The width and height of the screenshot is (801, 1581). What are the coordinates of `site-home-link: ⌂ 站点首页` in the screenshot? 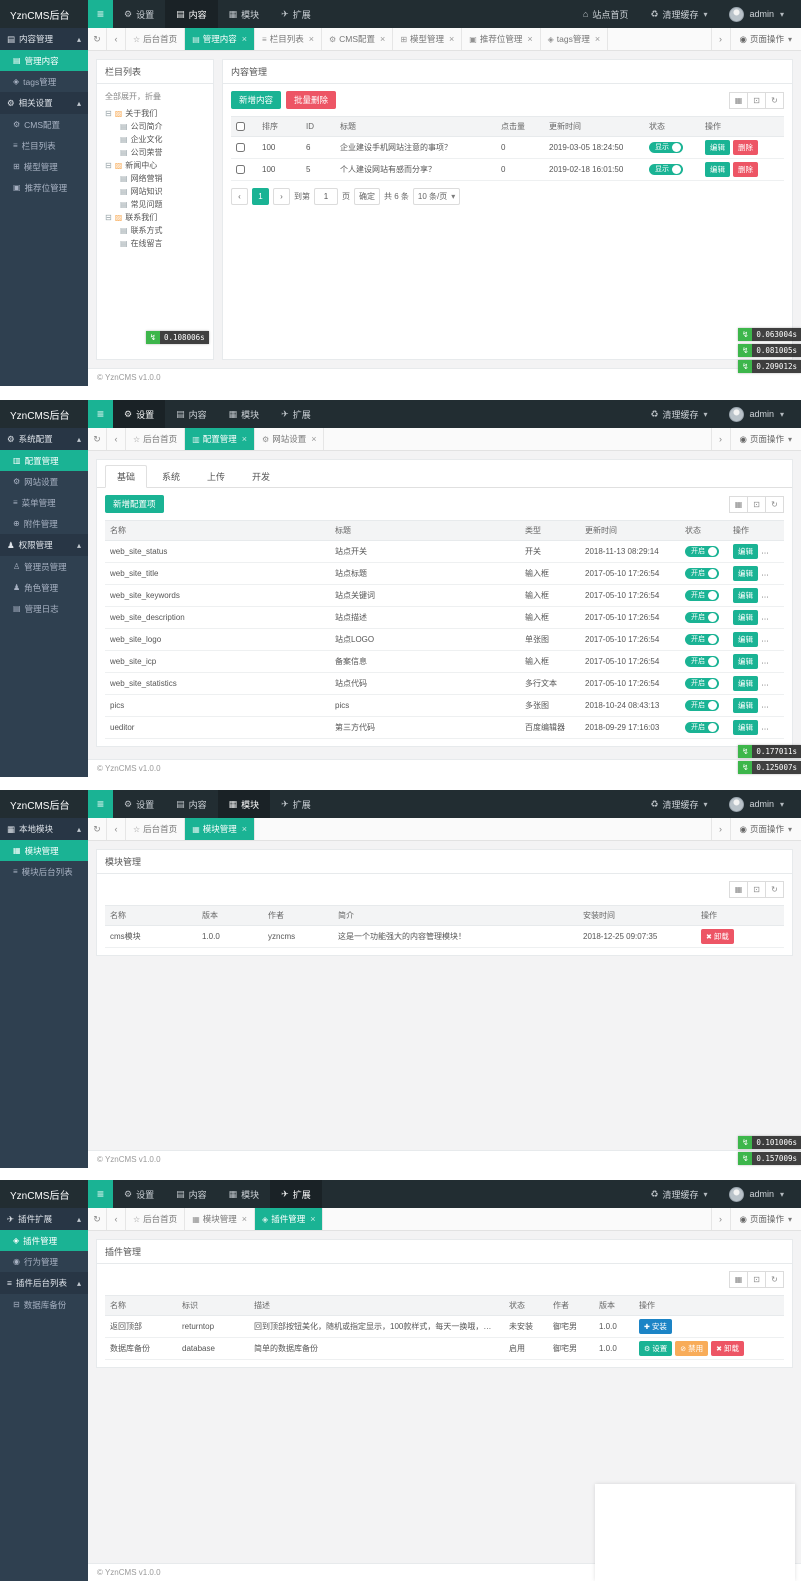 It's located at (605, 14).